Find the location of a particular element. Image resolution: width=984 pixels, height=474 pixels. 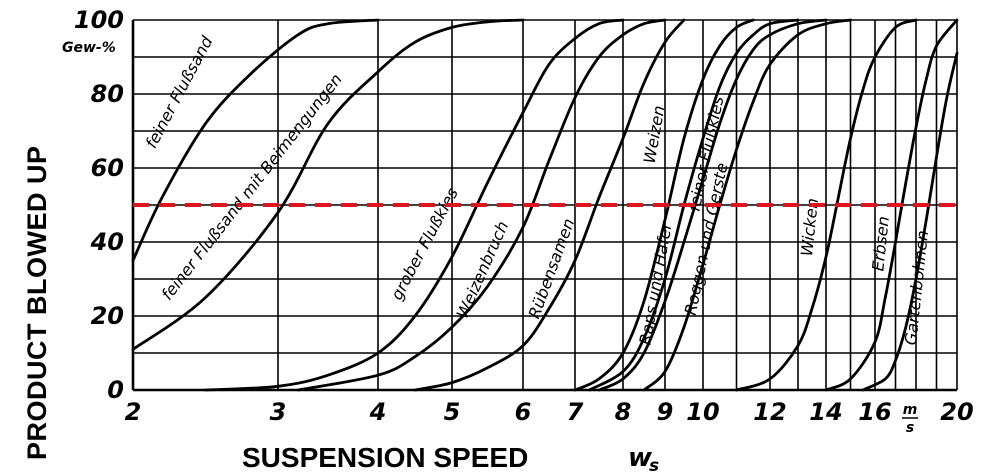

x-symbol-subscript: s is located at coordinates (654, 465).